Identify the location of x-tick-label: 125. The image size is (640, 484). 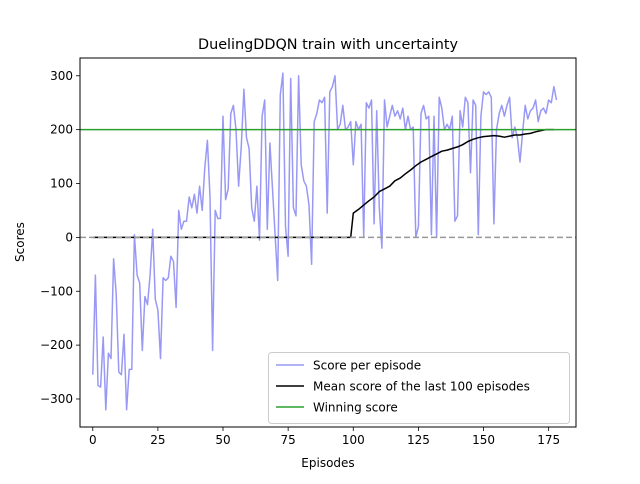
(418, 440).